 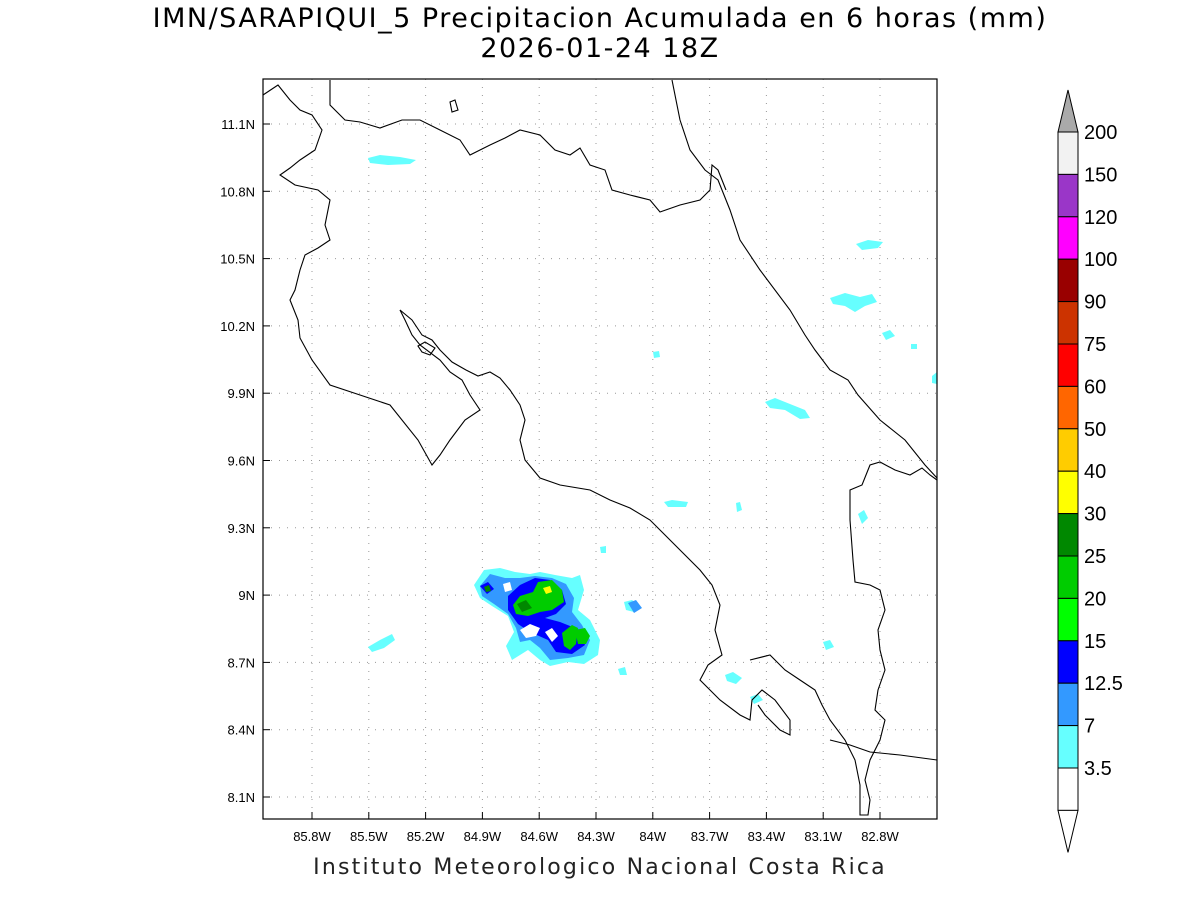 I want to click on lat-tick-label: 8.4N, so click(x=241, y=730).